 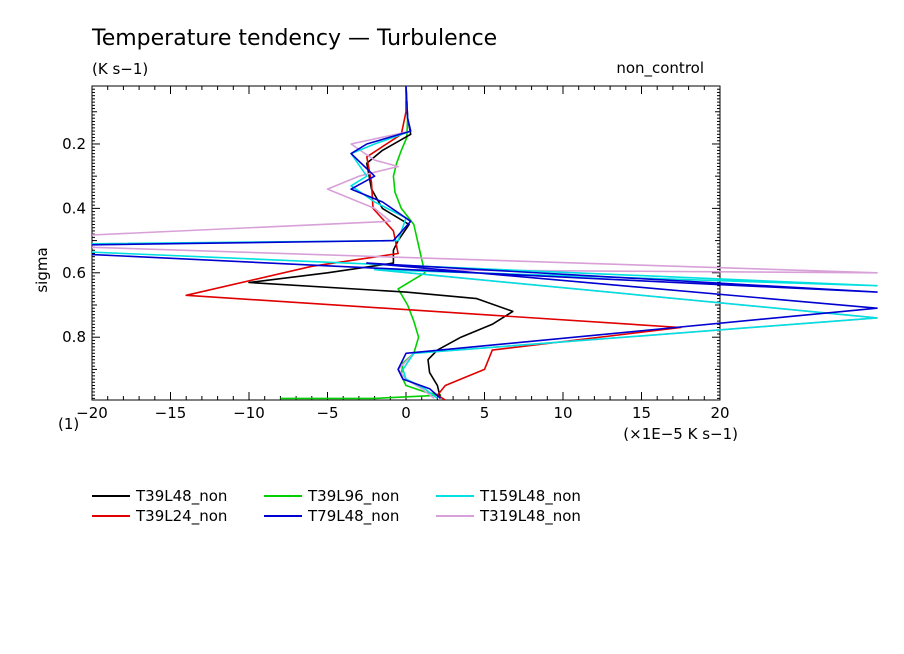 What do you see at coordinates (74, 337) in the screenshot?
I see `y-tick-label: 0.8` at bounding box center [74, 337].